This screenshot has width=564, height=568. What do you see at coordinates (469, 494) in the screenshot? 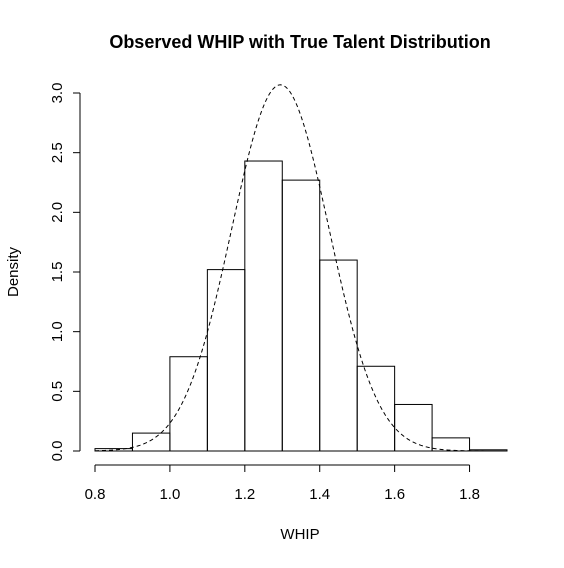
I see `x-tick-label: 1.8` at bounding box center [469, 494].